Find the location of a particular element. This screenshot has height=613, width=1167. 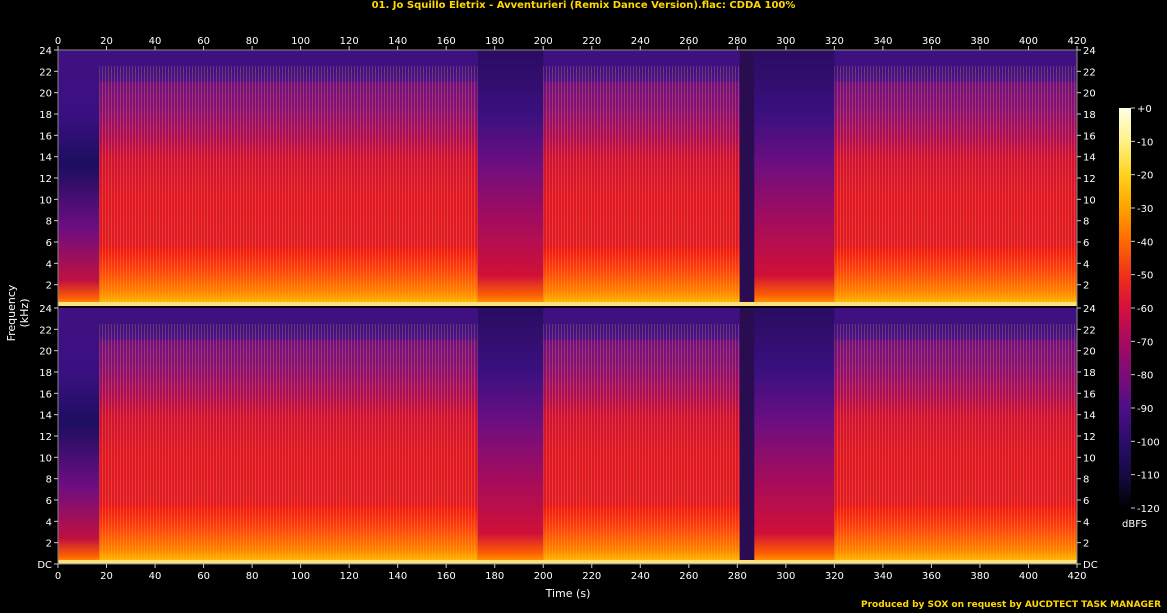

x-tick-label-top: 20 is located at coordinates (106, 41).